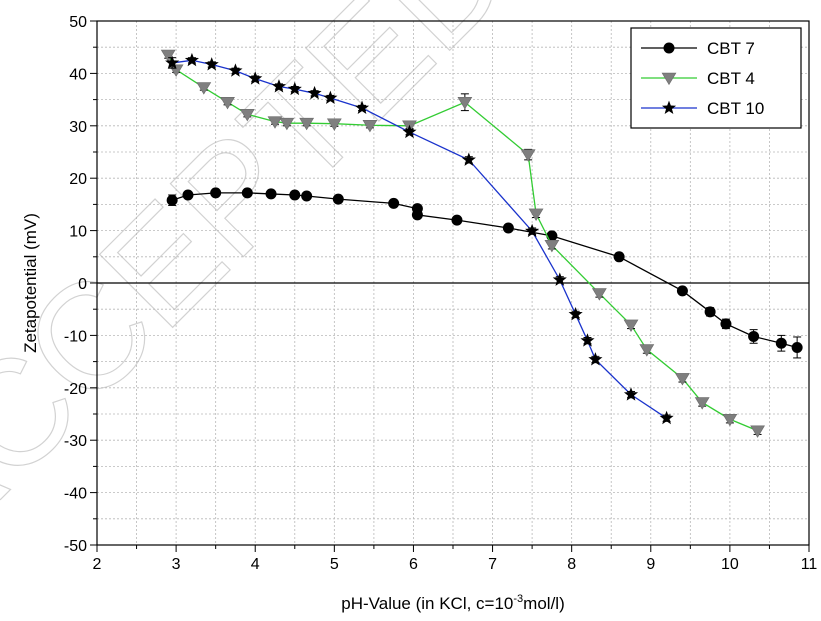 Image resolution: width=821 pixels, height=621 pixels. Describe the element at coordinates (82, 284) in the screenshot. I see `y-tick-label: 0` at that location.